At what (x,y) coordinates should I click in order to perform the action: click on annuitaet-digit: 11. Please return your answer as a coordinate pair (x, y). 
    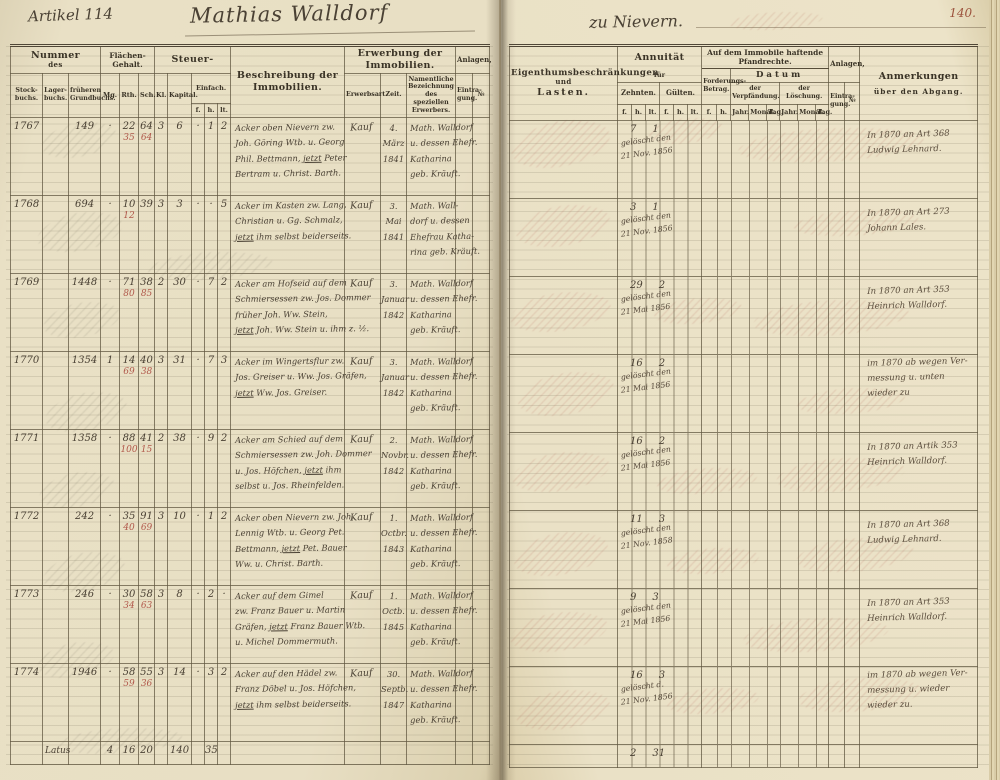
    Looking at the image, I should click on (636, 519).